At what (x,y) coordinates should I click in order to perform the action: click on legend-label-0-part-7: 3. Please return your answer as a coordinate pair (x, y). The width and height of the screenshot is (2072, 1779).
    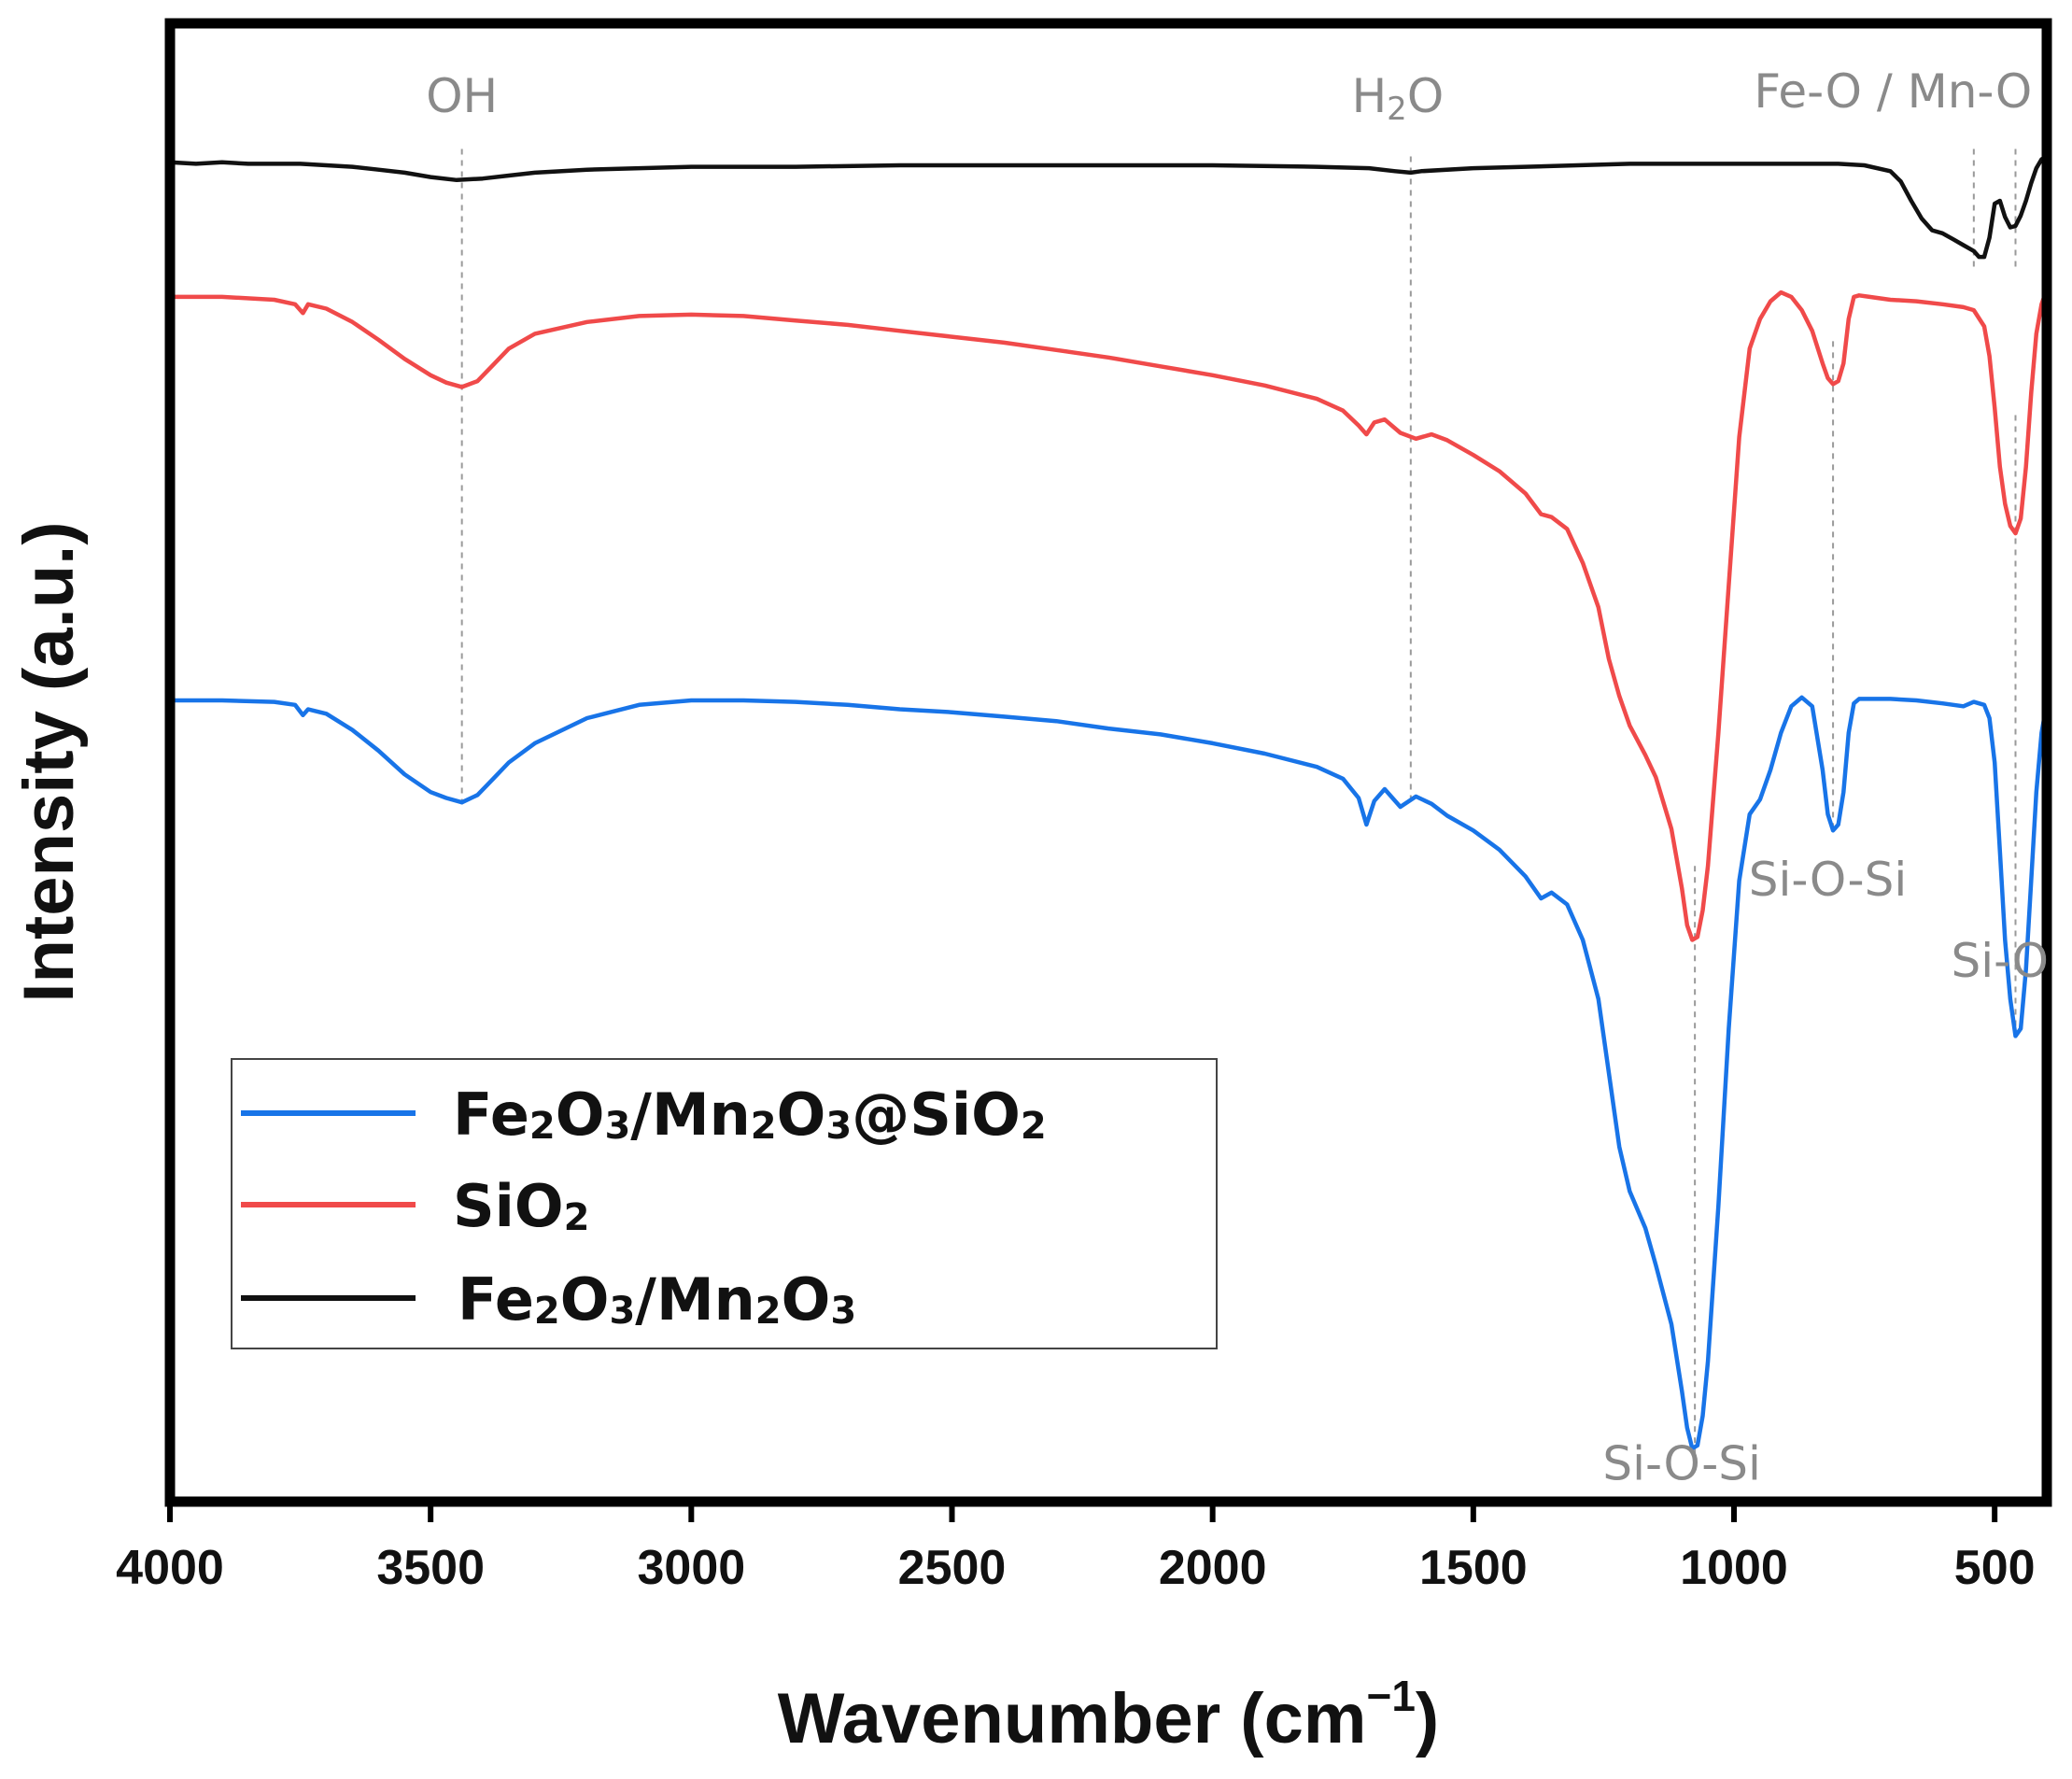
    Looking at the image, I should click on (838, 1126).